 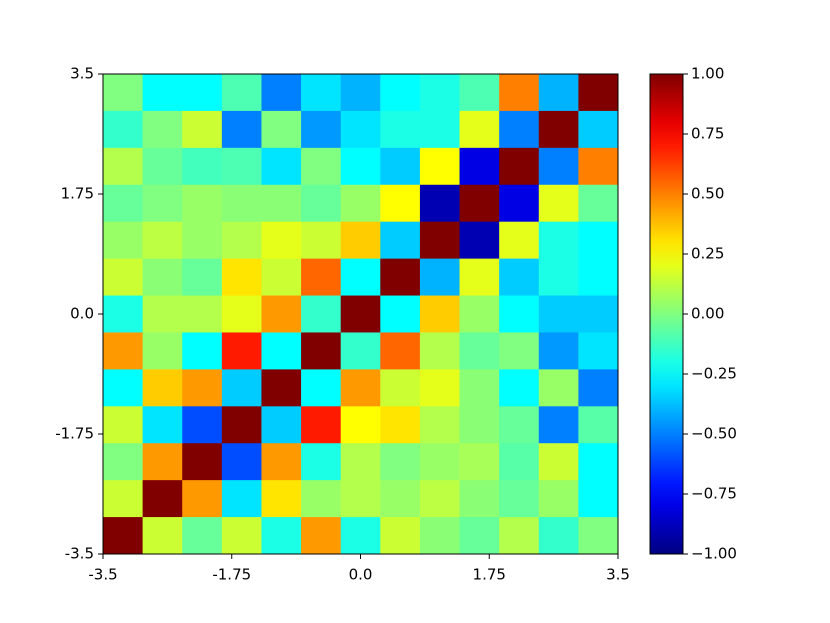 I want to click on colorbar-tick-label: 0.00, so click(x=707, y=314).